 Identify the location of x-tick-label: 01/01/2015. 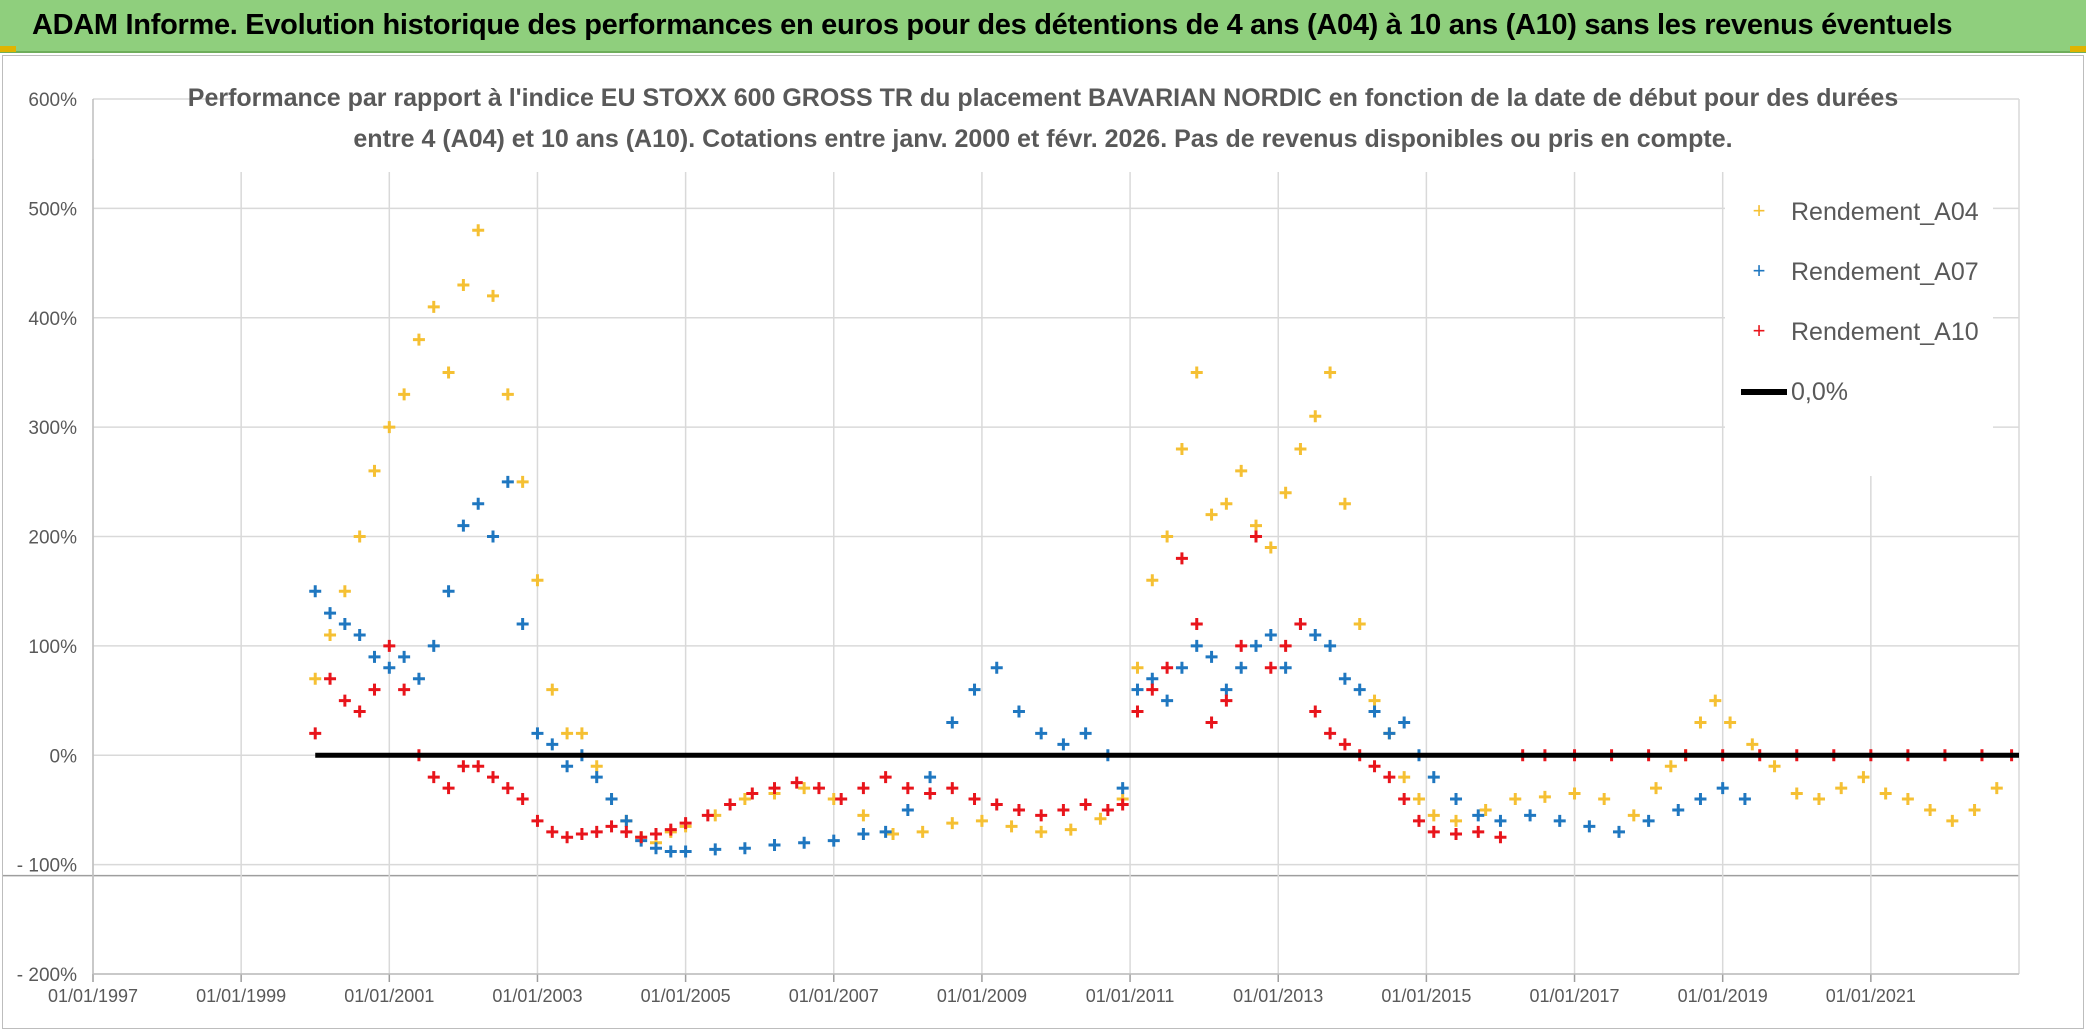
(1426, 996).